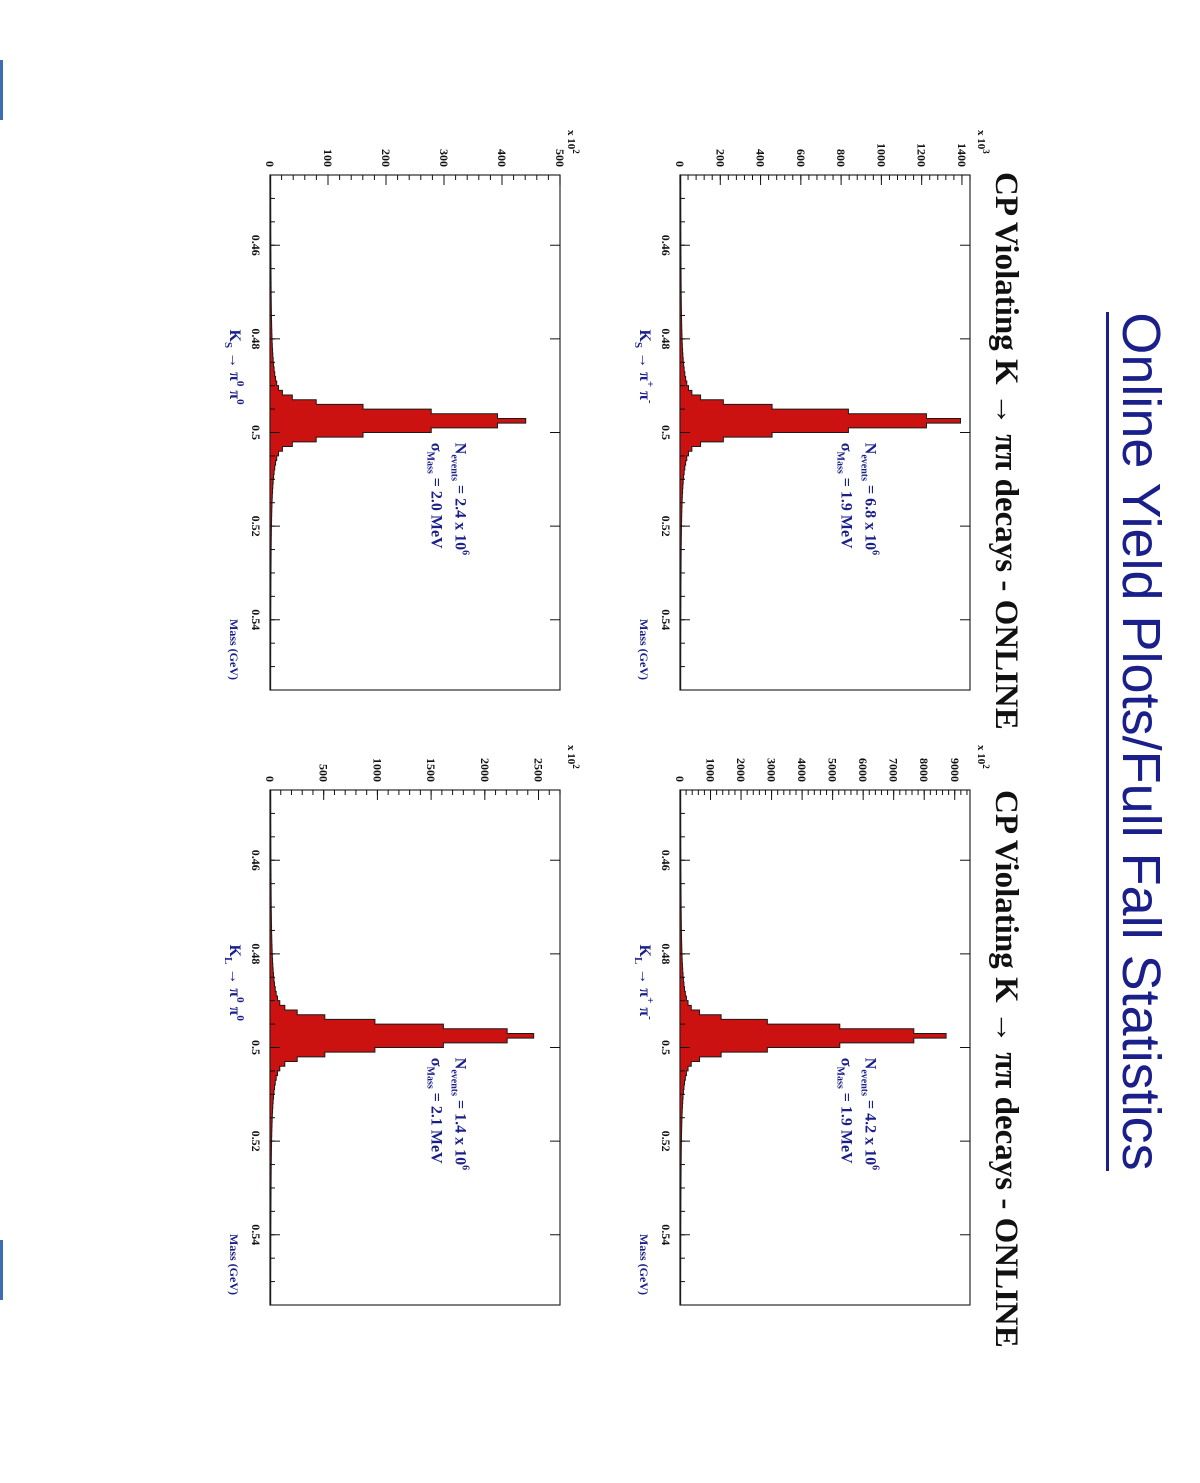  I want to click on n-events-label: Nevents = 6.8 x 106, so click(870, 499).